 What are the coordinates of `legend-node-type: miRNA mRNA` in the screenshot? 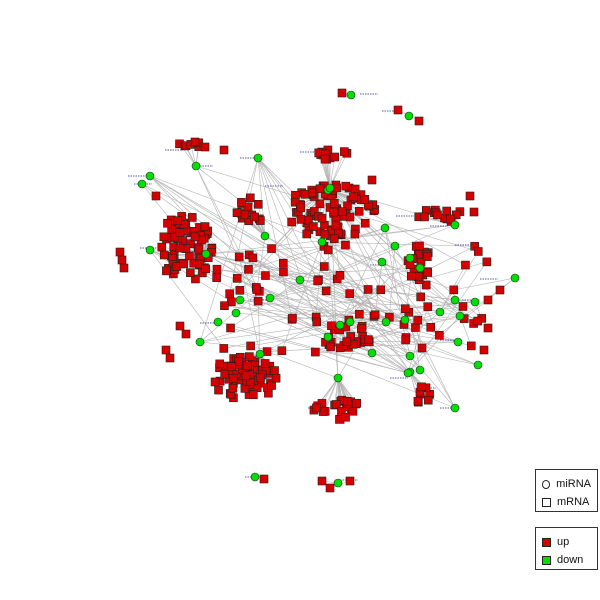 It's located at (566, 490).